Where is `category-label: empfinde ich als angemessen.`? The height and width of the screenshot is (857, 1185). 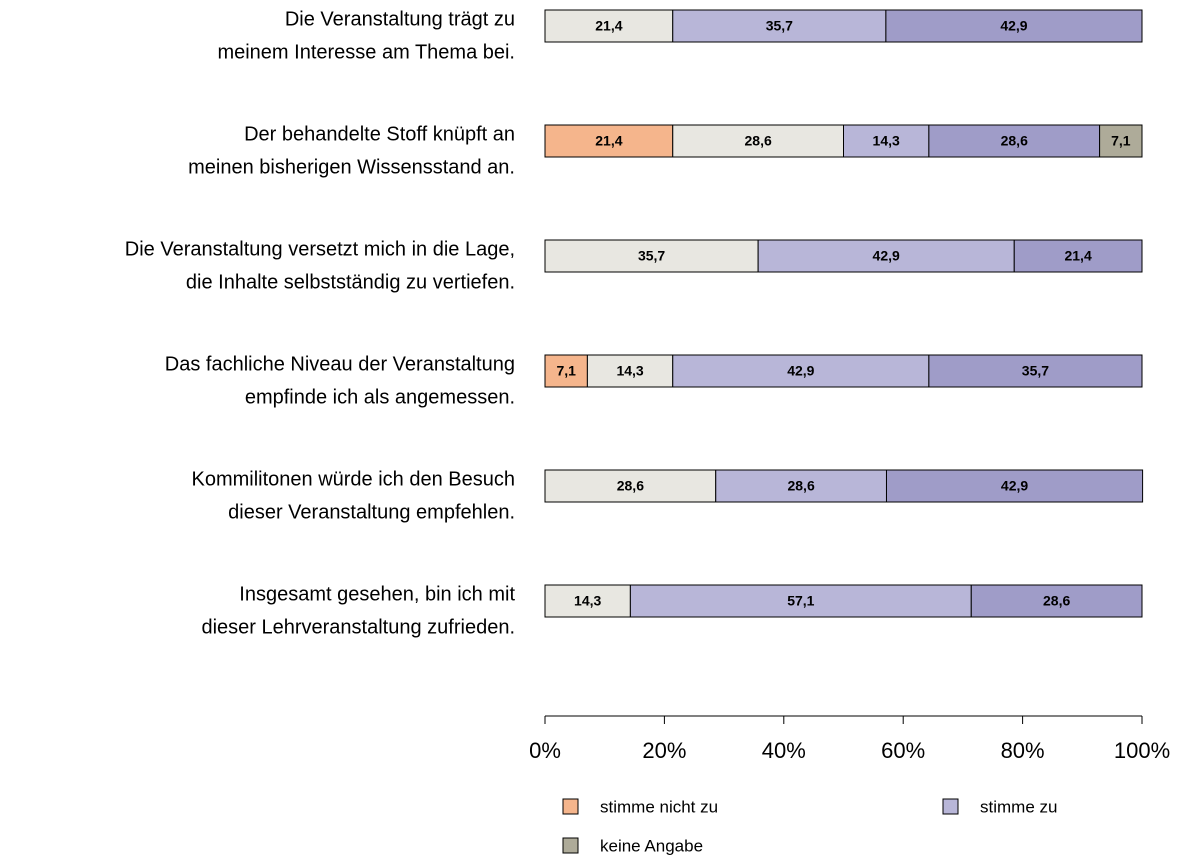 category-label: empfinde ich als angemessen. is located at coordinates (380, 397).